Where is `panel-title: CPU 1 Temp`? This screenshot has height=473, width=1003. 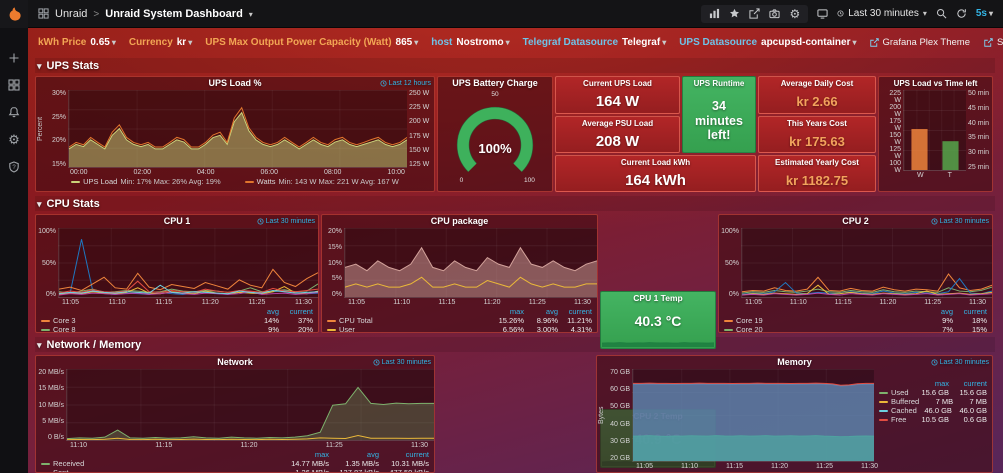
panel-title: CPU 1 Temp is located at coordinates (658, 298).